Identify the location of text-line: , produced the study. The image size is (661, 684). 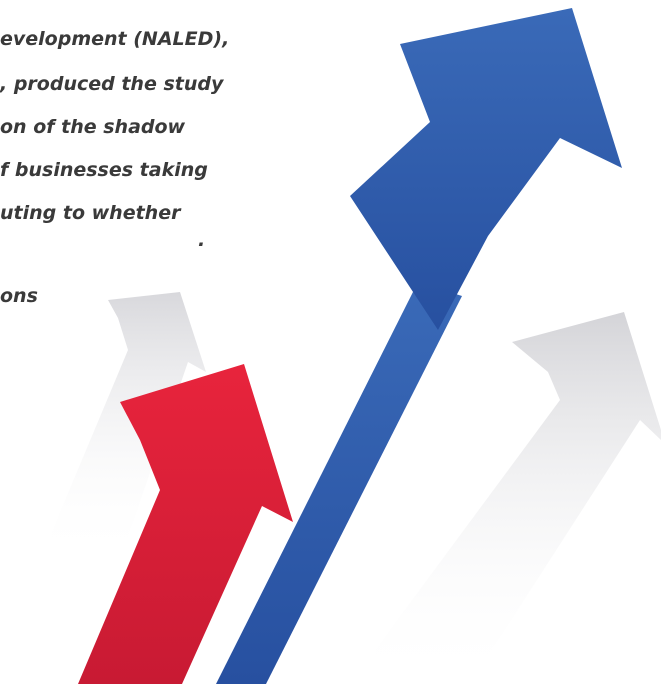
(112, 84).